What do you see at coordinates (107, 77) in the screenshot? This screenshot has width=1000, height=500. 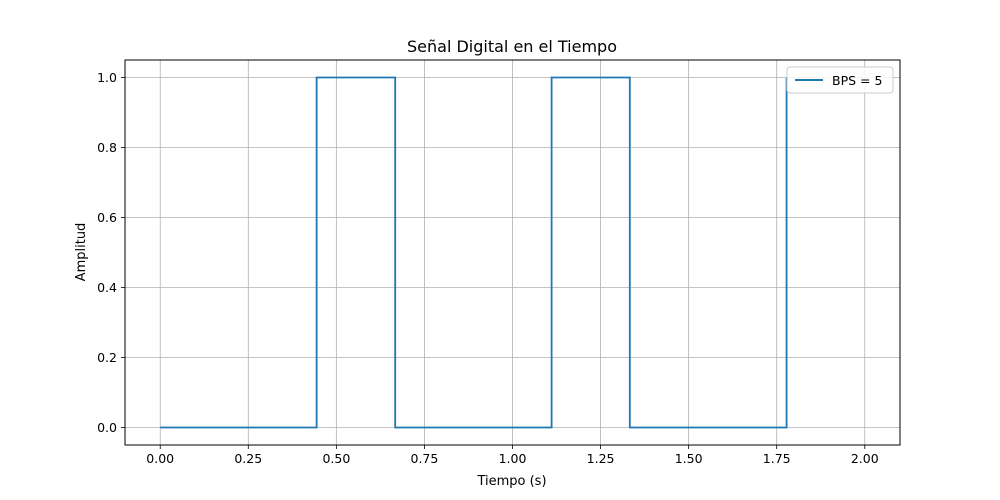 I see `y-tick-label: 1.0` at bounding box center [107, 77].